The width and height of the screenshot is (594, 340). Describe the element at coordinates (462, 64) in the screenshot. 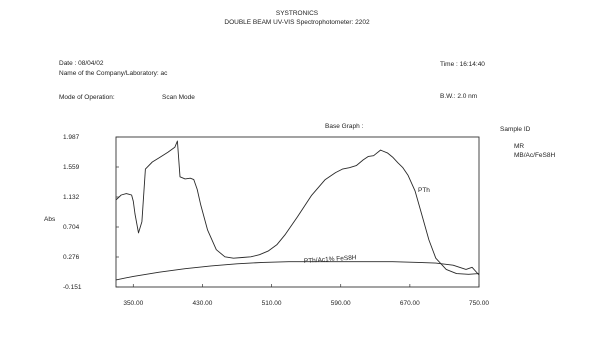

I see `time-text: Time : 16:14:40` at that location.